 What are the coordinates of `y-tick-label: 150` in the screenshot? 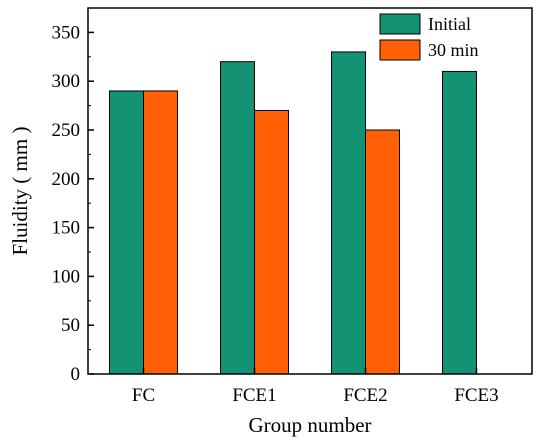 It's located at (66, 228).